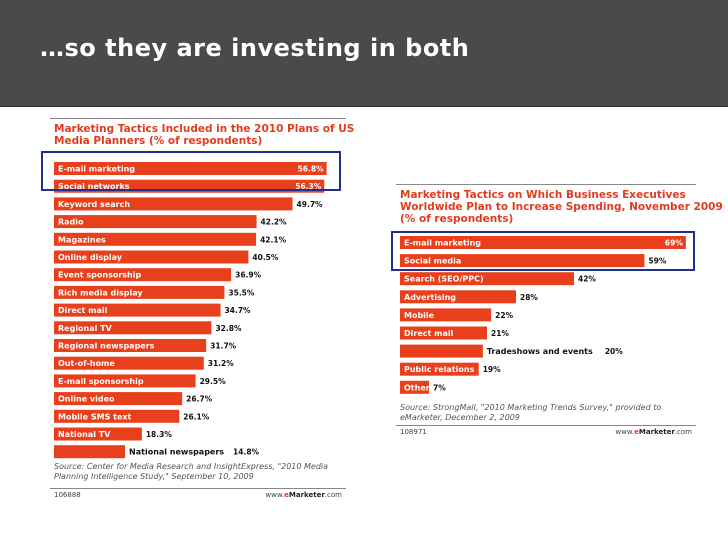  Describe the element at coordinates (432, 261) in the screenshot. I see `category-label: Social media` at that location.